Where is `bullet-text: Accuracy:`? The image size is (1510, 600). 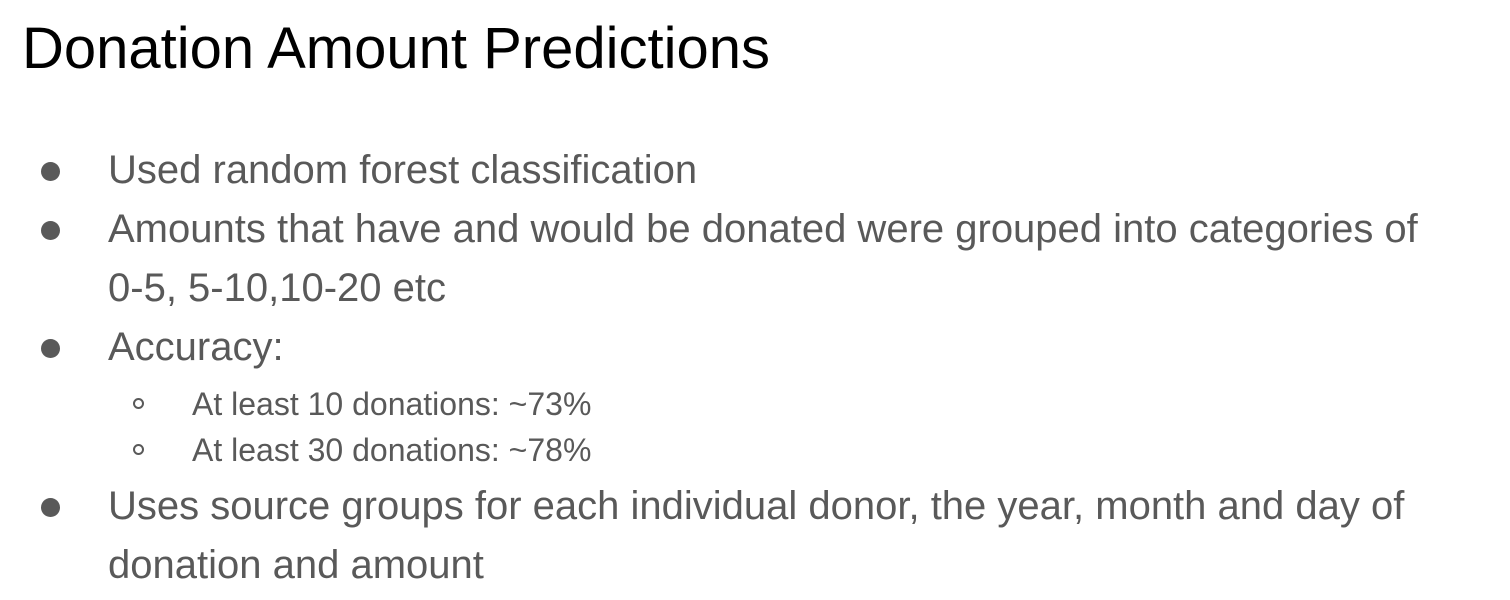 bullet-text: Accuracy: is located at coordinates (196, 347).